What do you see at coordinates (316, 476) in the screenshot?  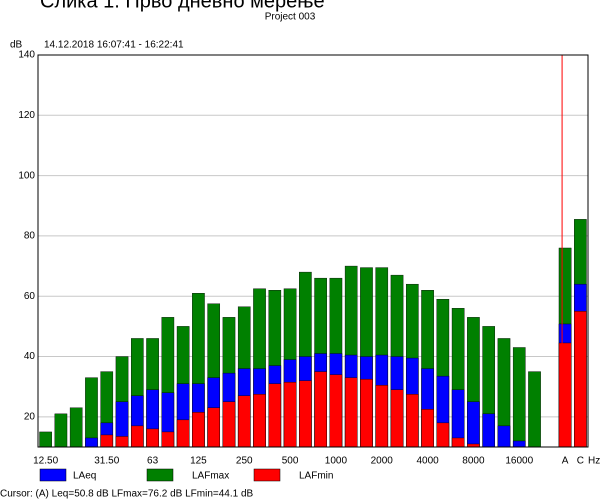 I see `legend-label: LAFmin` at bounding box center [316, 476].